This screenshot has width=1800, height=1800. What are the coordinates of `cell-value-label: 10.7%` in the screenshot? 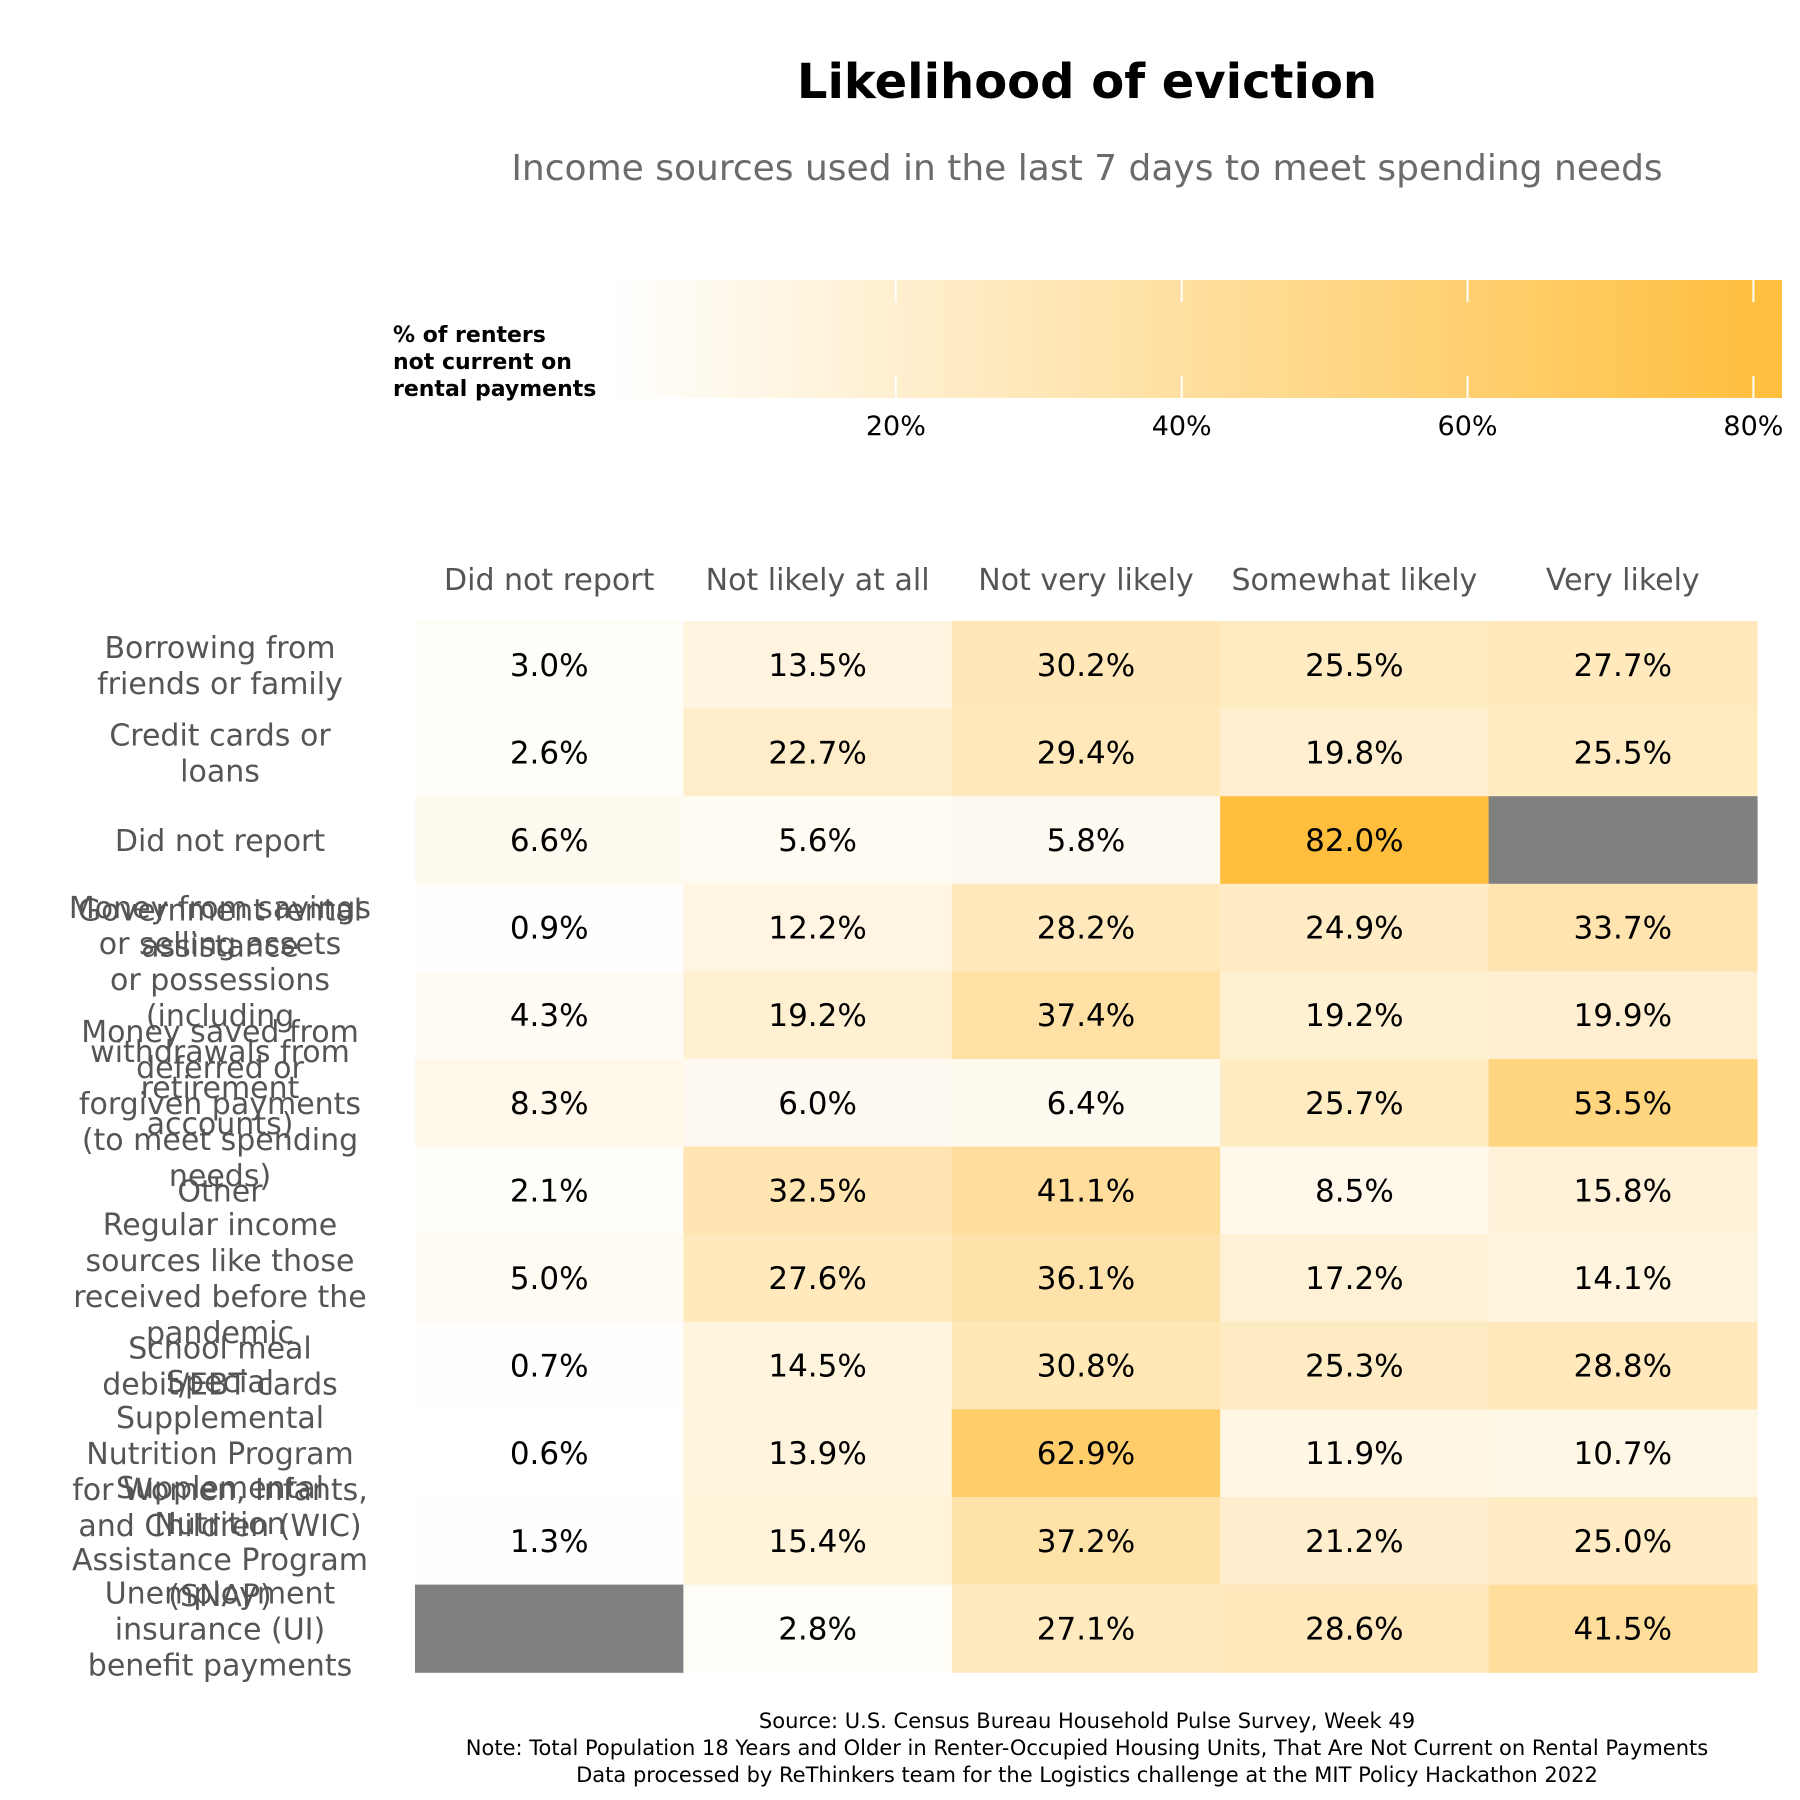 It's located at (1623, 1454).